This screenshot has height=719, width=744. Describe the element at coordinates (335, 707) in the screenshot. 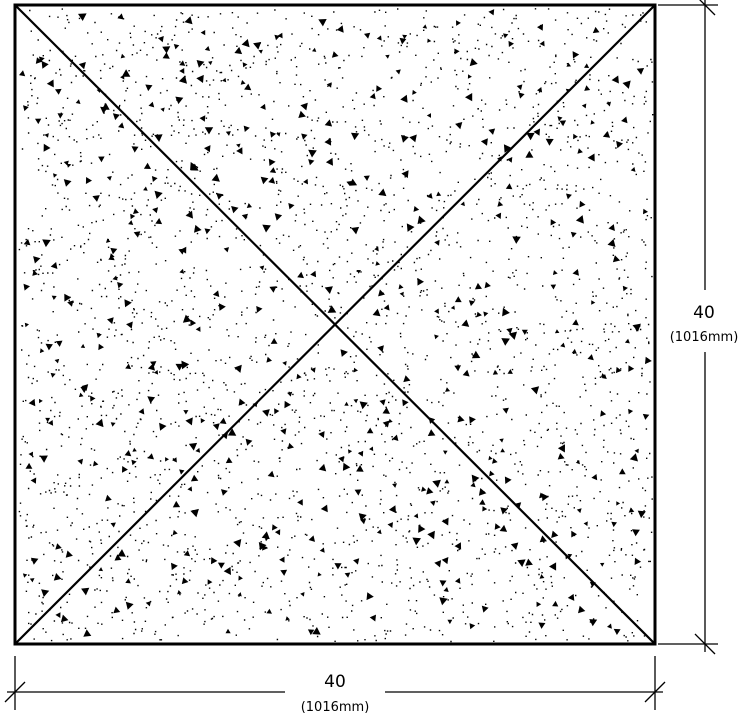

I see `width-metric-label: (1016mm)` at that location.